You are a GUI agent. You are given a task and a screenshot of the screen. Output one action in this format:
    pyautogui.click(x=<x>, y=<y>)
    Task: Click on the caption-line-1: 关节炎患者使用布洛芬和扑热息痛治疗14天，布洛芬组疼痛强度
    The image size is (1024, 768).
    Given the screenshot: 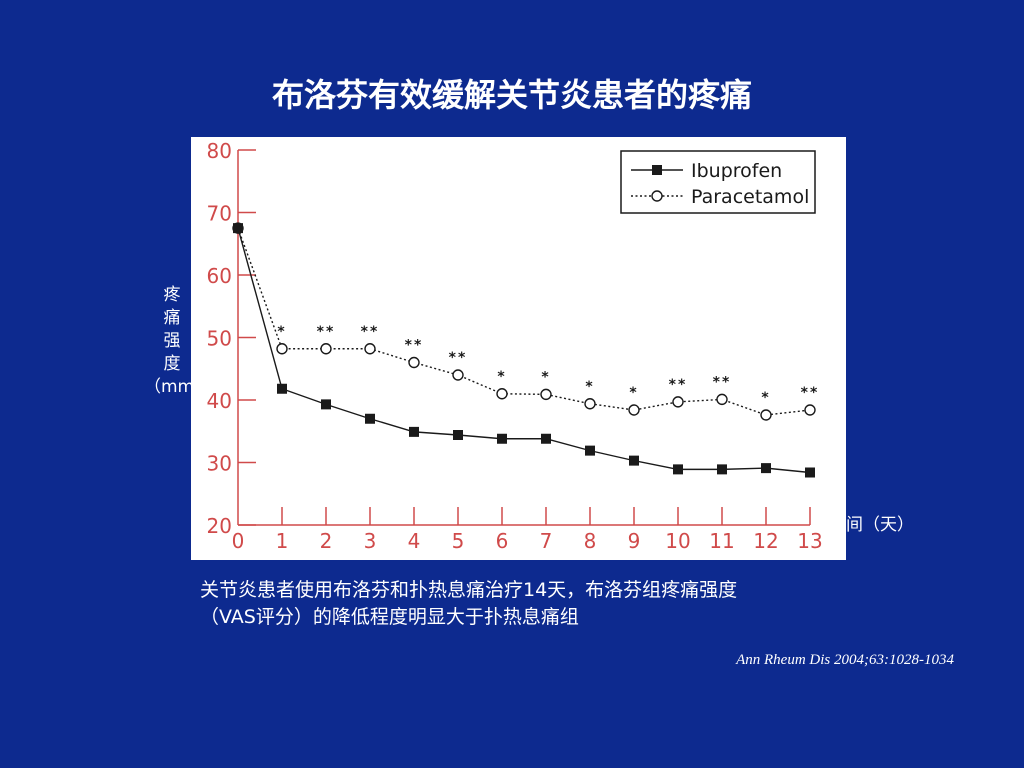 What is the action you would take?
    pyautogui.click(x=469, y=590)
    